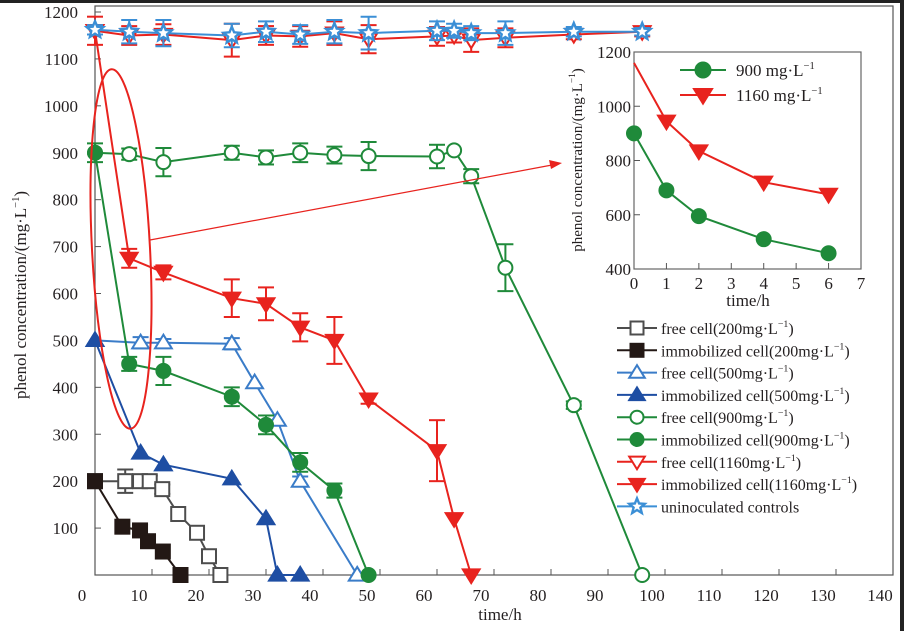  Describe the element at coordinates (614, 52) in the screenshot. I see `inset-y-tick-label: 1200` at that location.